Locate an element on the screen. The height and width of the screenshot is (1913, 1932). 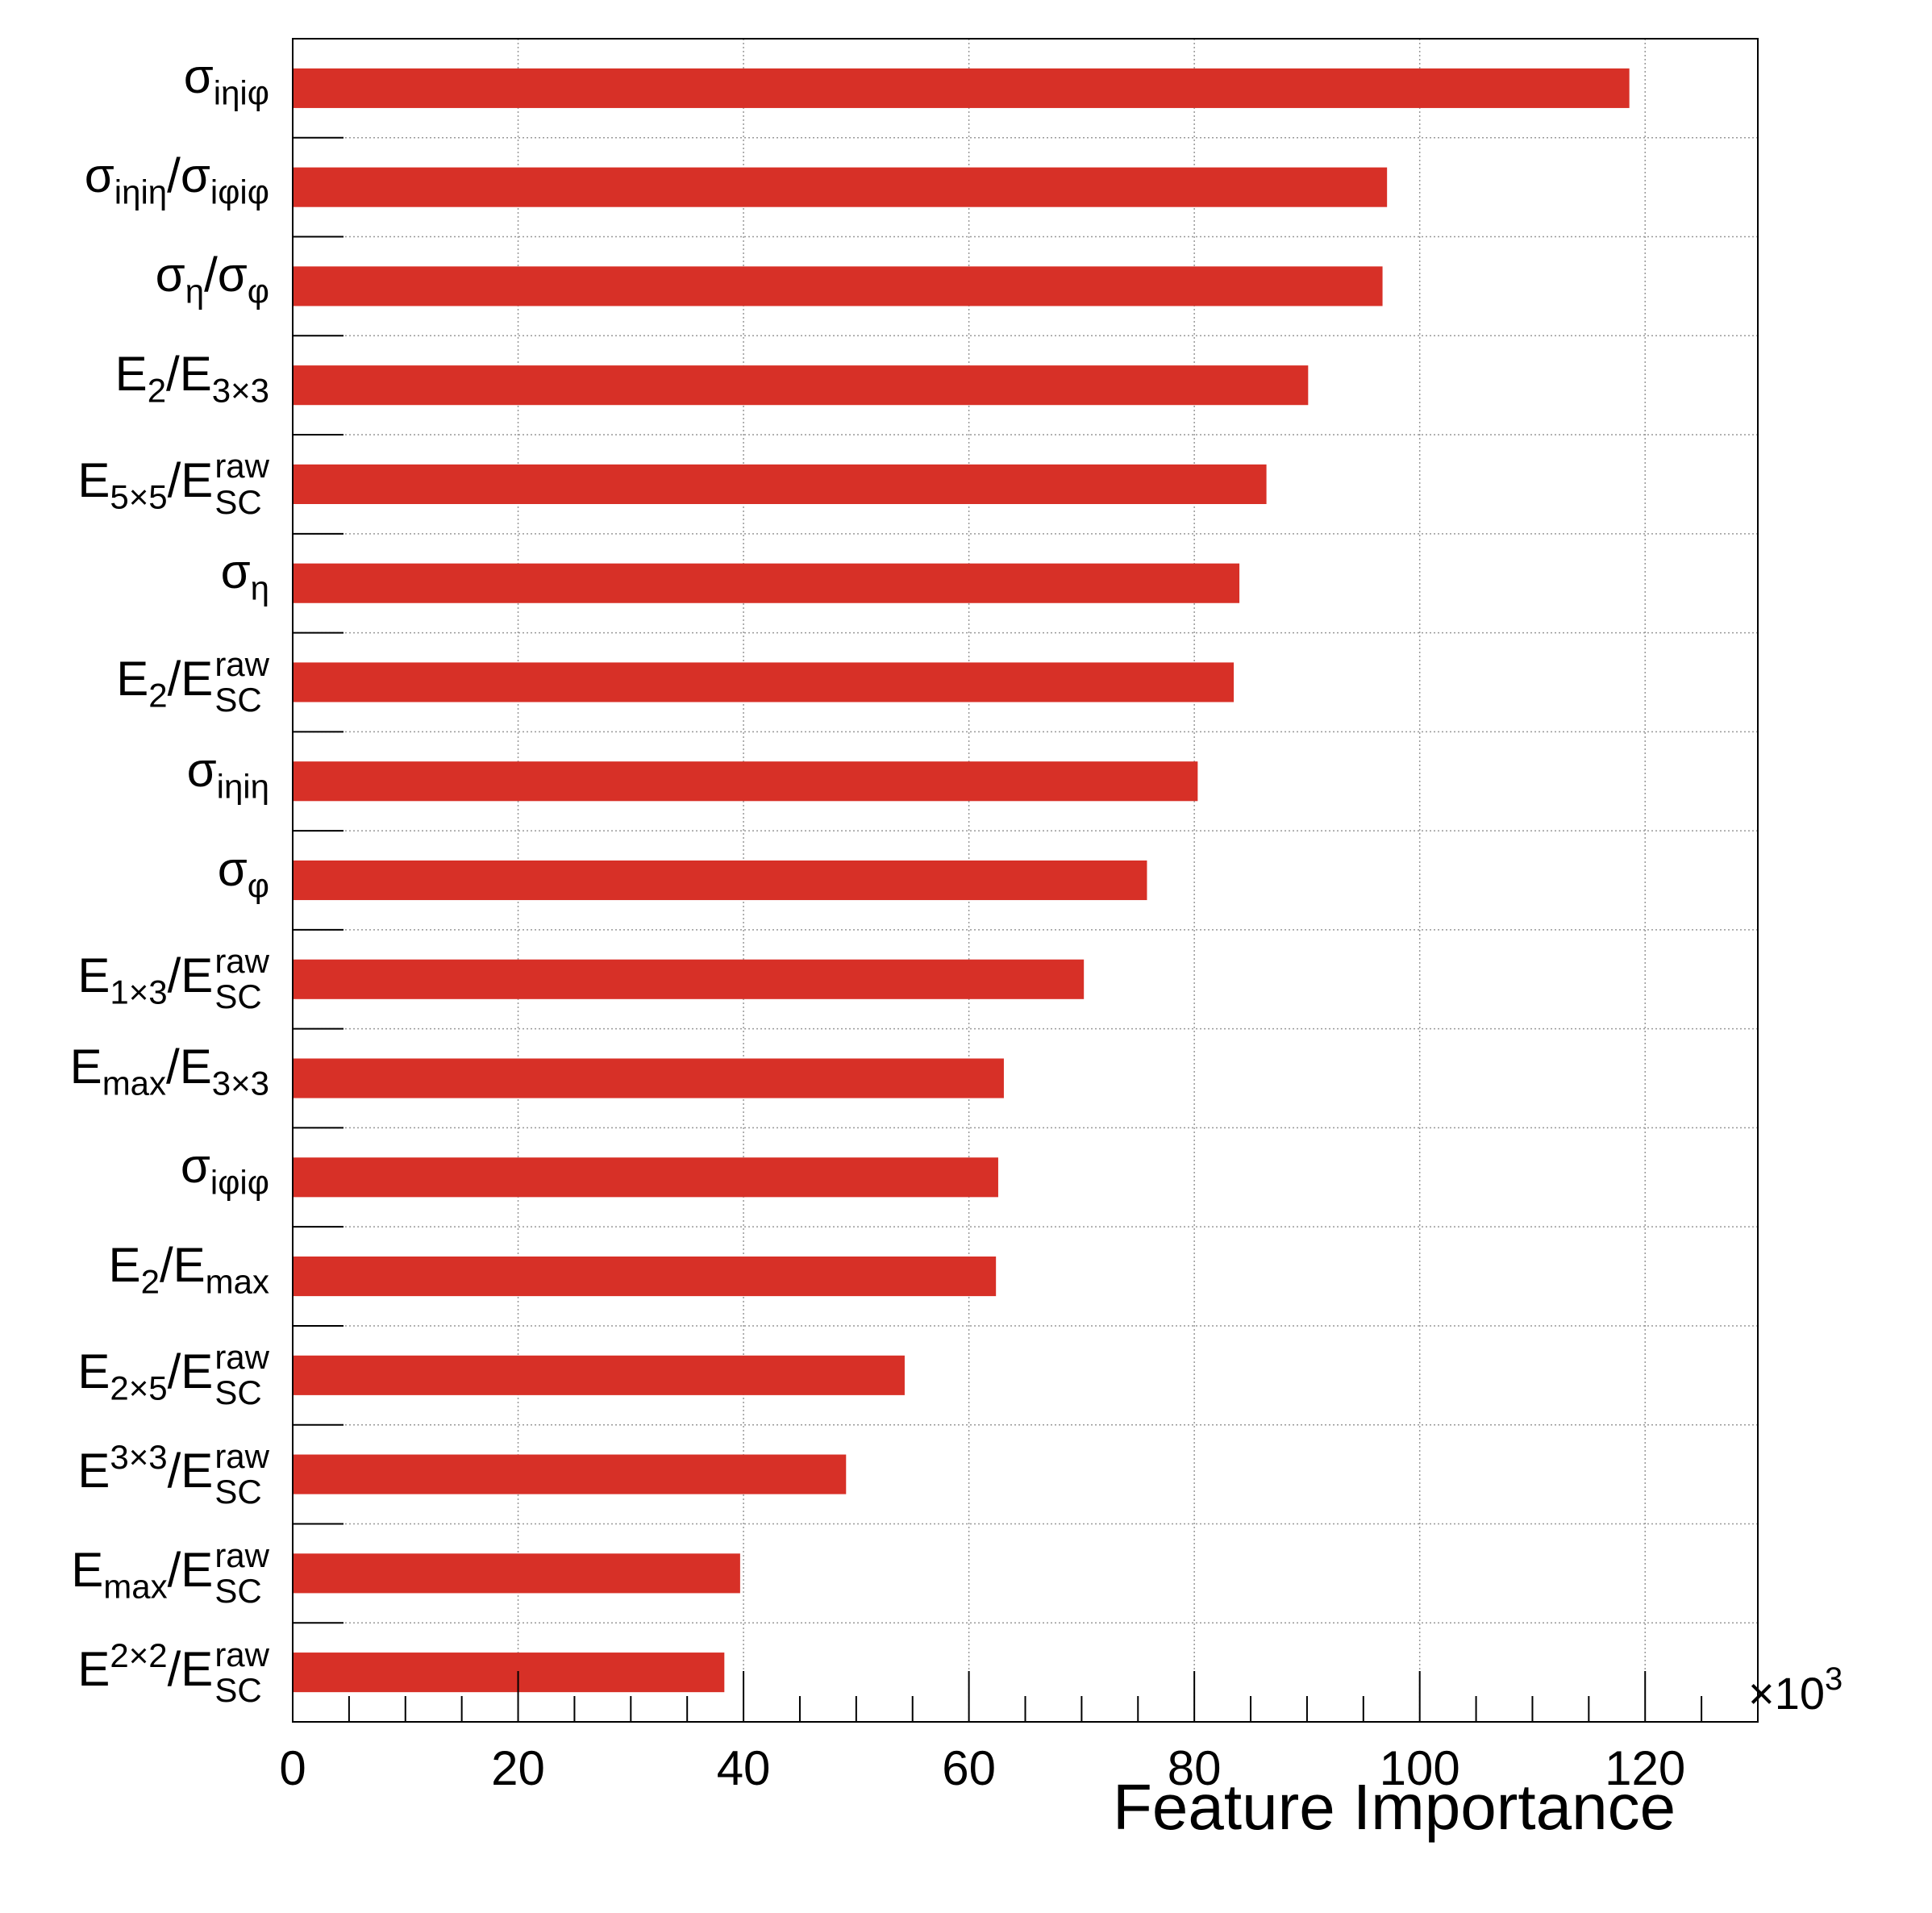
x-tick-label: 0 is located at coordinates (292, 1768).